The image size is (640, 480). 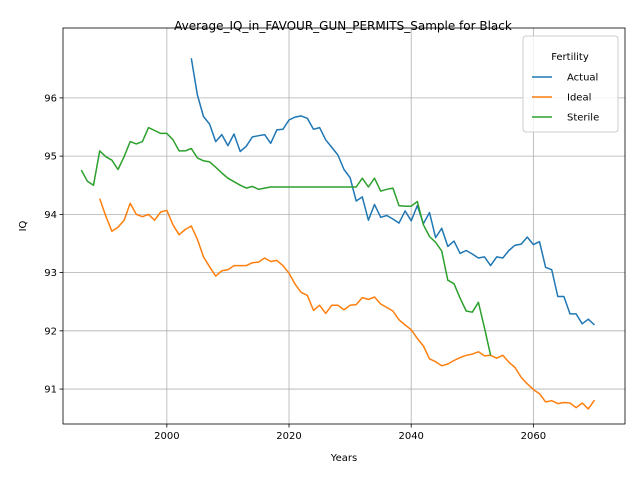 I want to click on legend-label-actual: Actual, so click(x=582, y=78).